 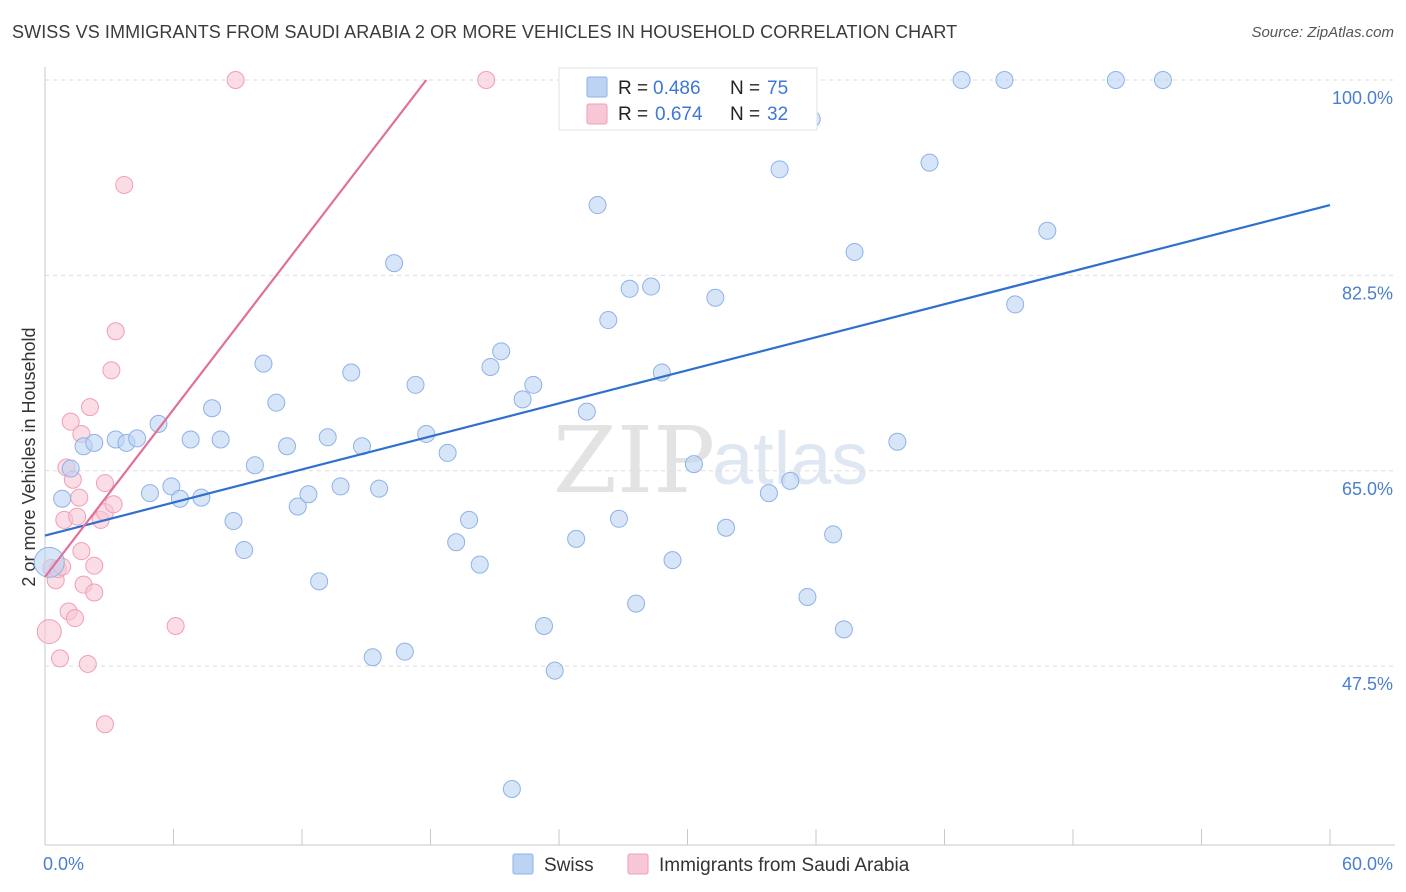 What do you see at coordinates (633, 88) in the screenshot?
I see `legend-swiss-r-label: R =` at bounding box center [633, 88].